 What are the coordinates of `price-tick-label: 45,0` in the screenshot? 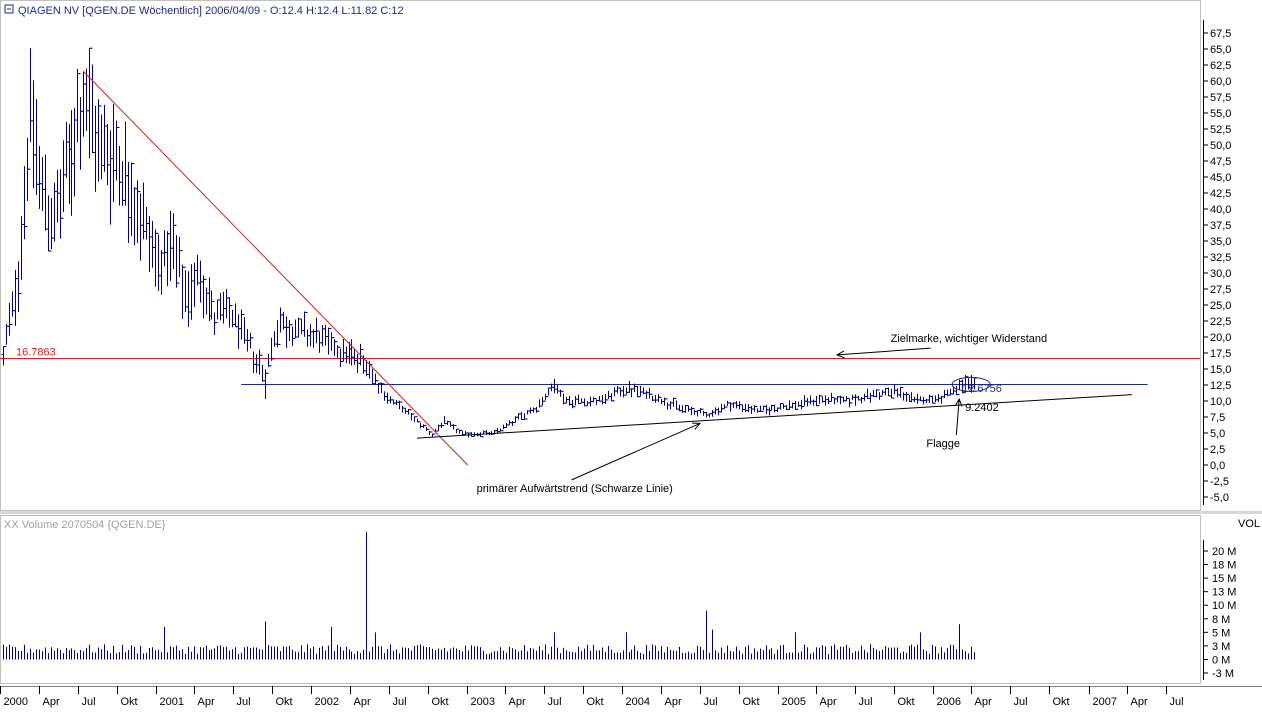 It's located at (1220, 178).